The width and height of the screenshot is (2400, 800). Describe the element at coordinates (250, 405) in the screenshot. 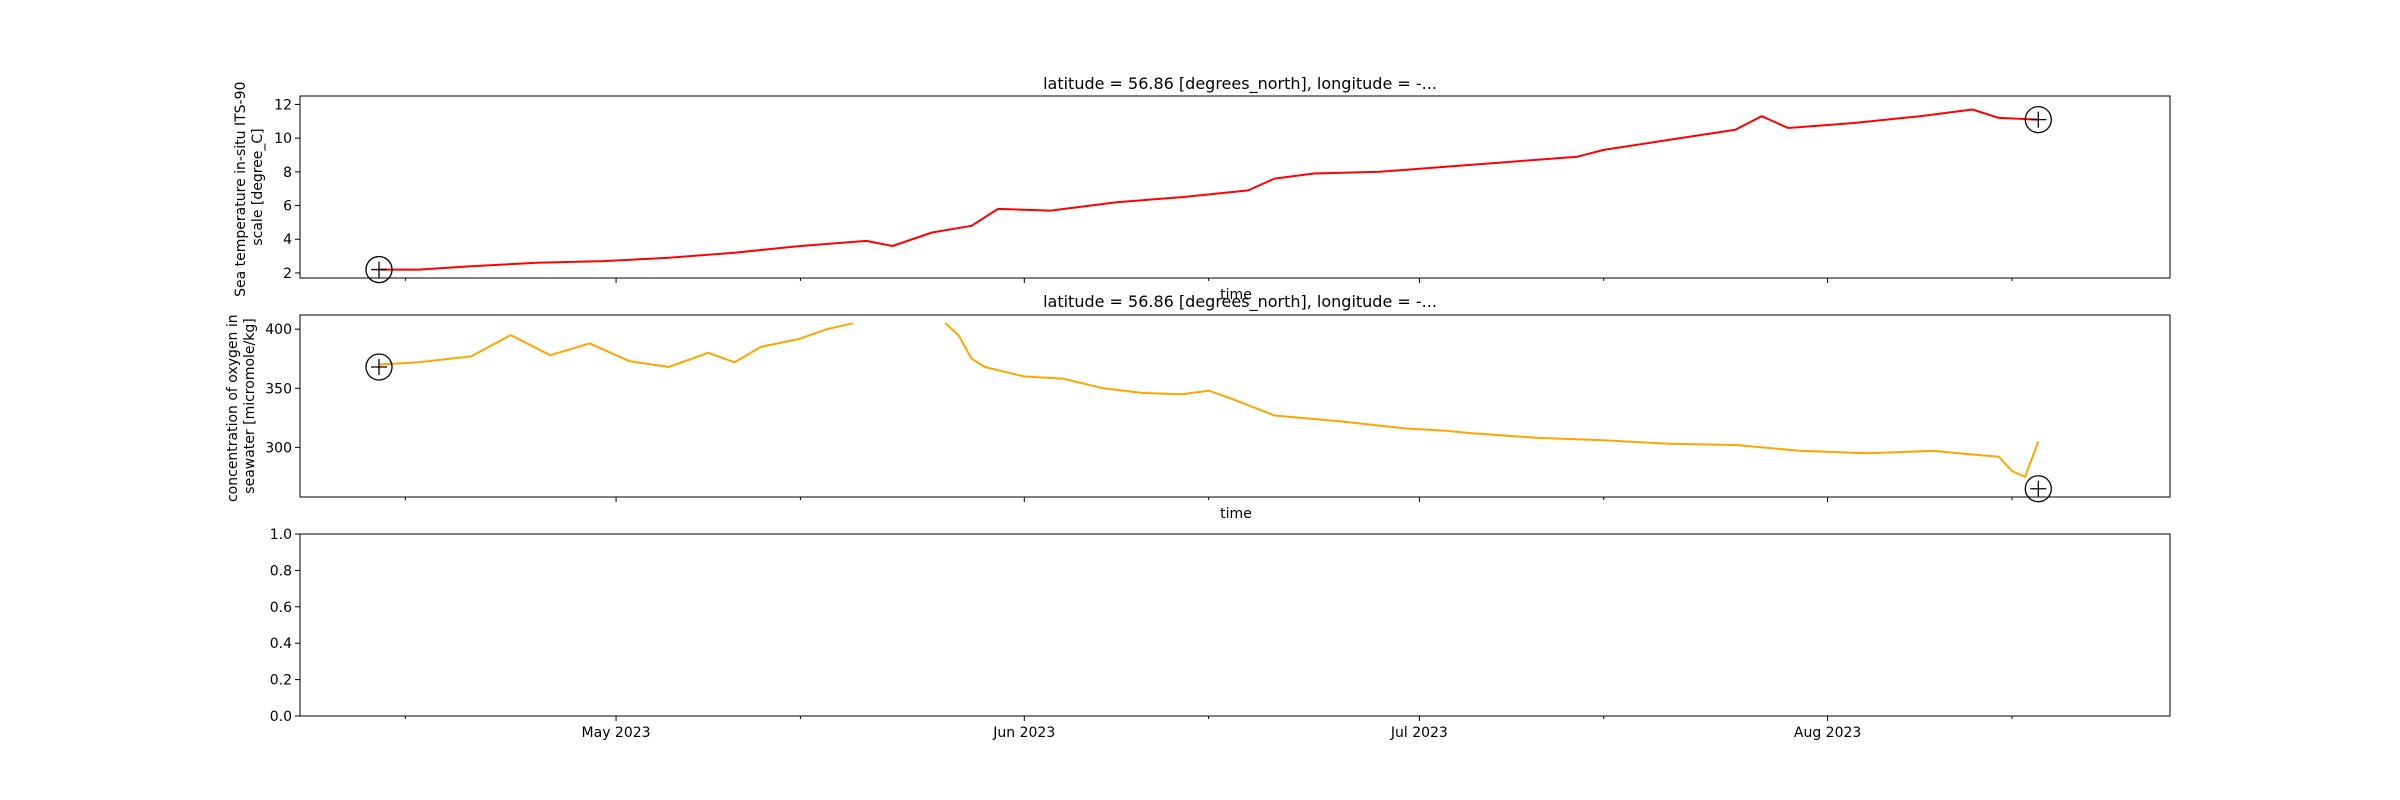

I see `oxygen-y-label-line-2: seawater [micromole/kg]` at that location.